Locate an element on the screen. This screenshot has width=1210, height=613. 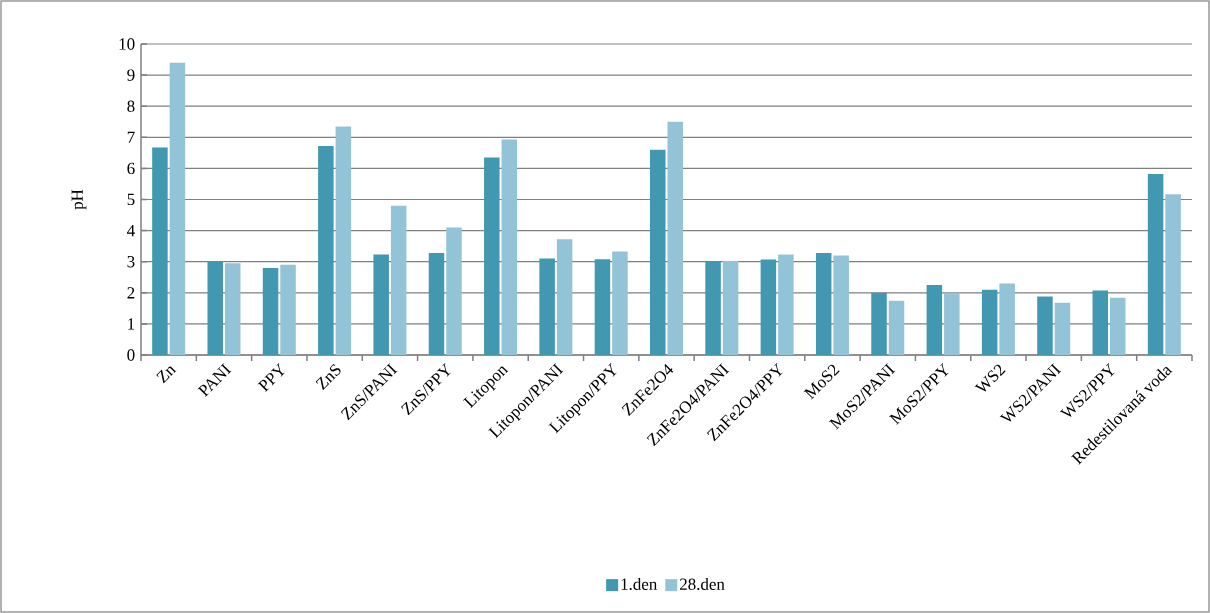
y-tick-label: 8 is located at coordinates (131, 106).